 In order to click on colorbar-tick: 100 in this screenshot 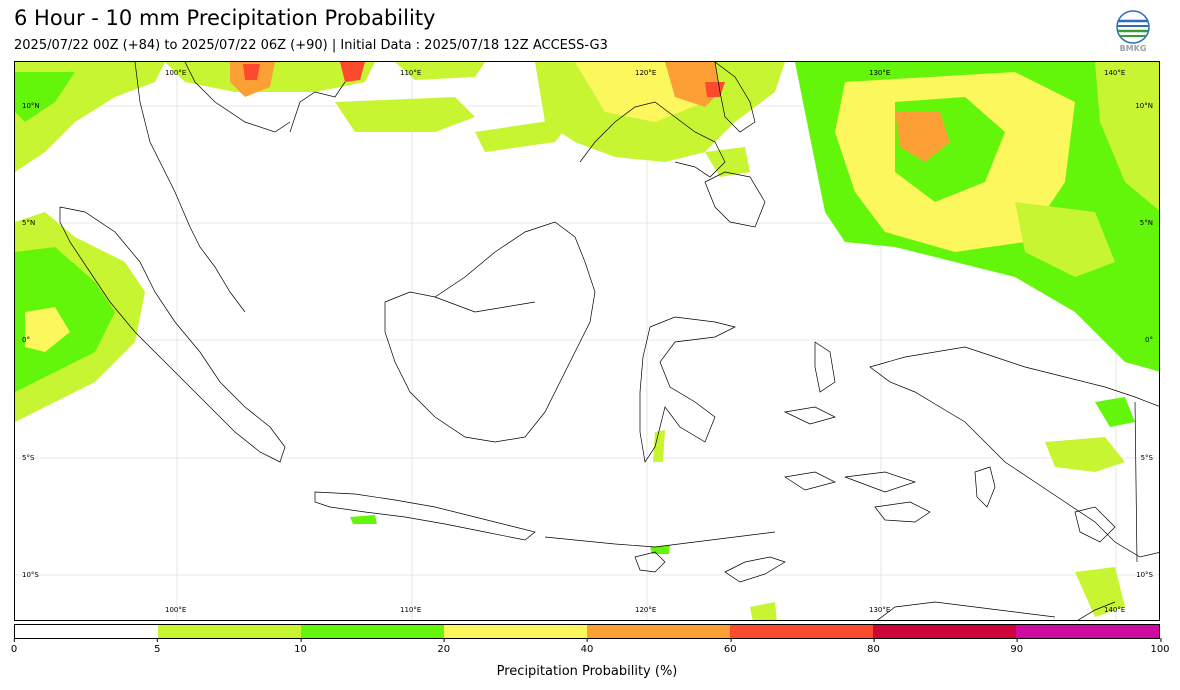, I will do `click(1160, 646)`.